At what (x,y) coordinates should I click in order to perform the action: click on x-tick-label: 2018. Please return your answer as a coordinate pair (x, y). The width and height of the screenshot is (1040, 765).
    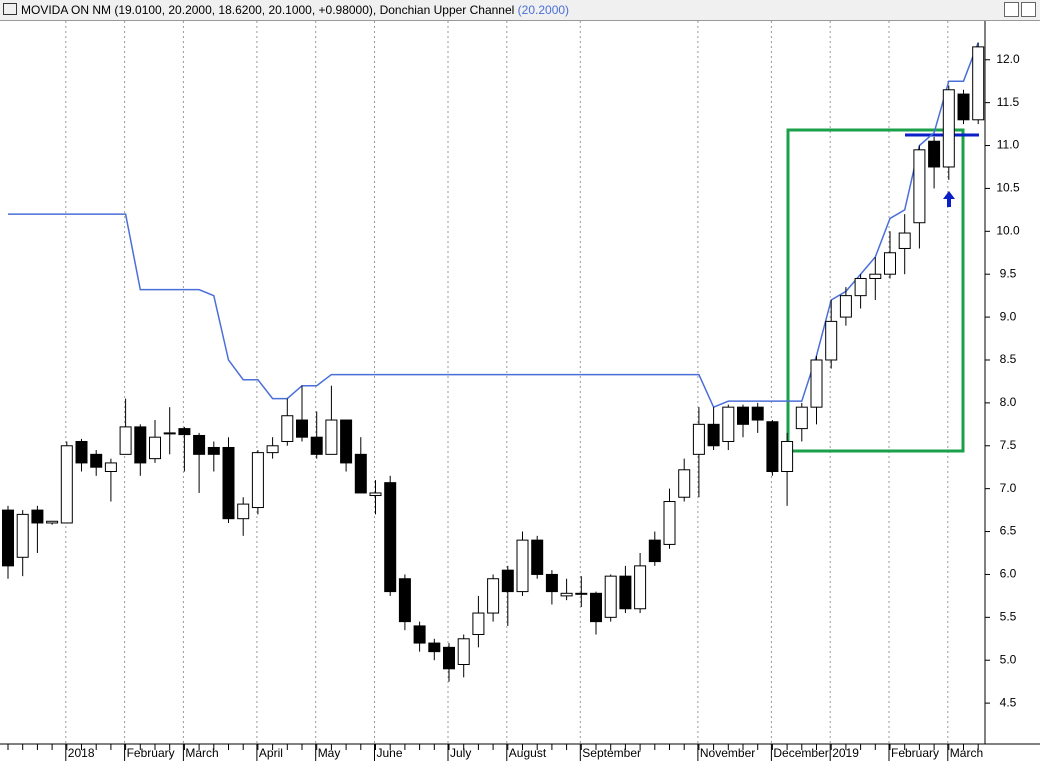
    Looking at the image, I should click on (81, 753).